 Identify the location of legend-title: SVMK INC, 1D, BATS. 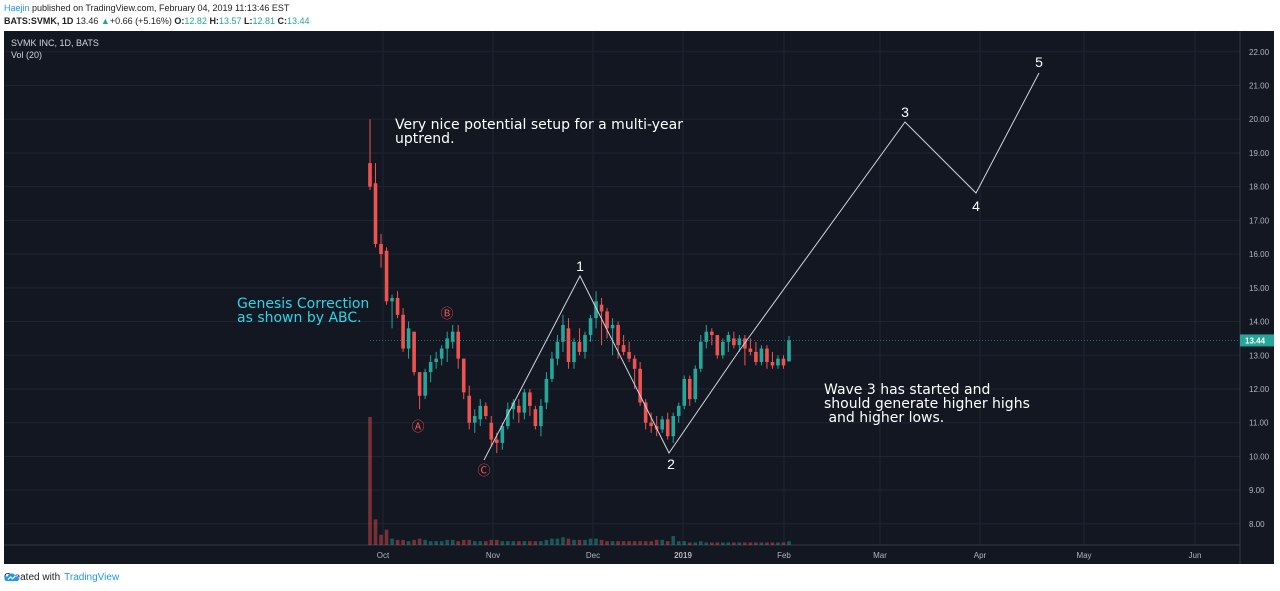
(55, 43).